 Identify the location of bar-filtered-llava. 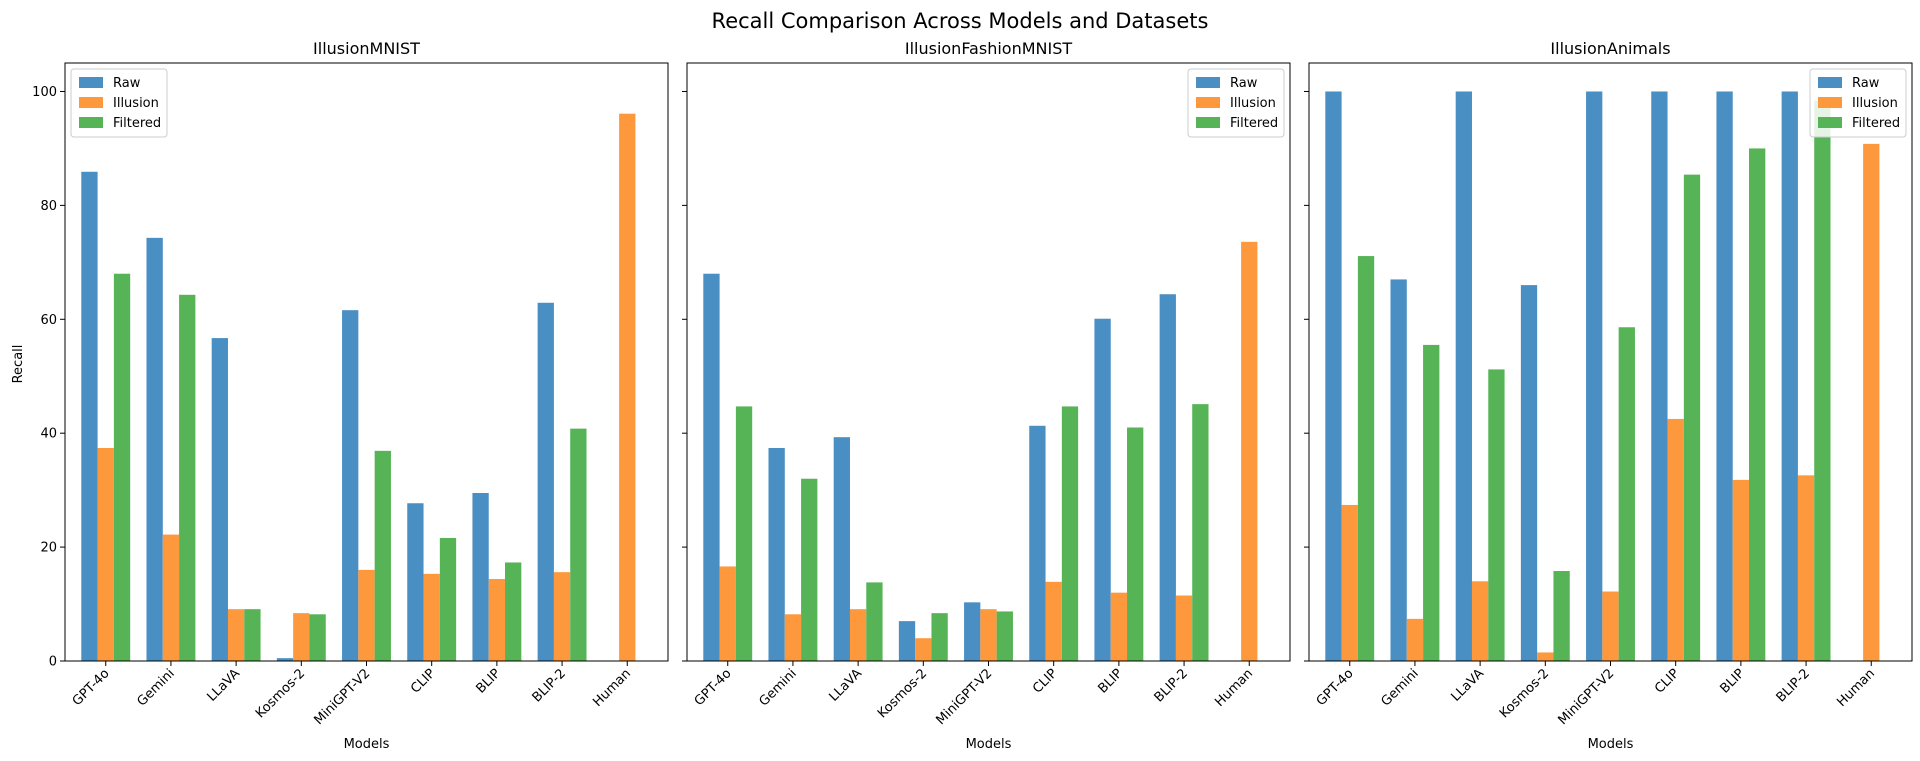
(874, 621).